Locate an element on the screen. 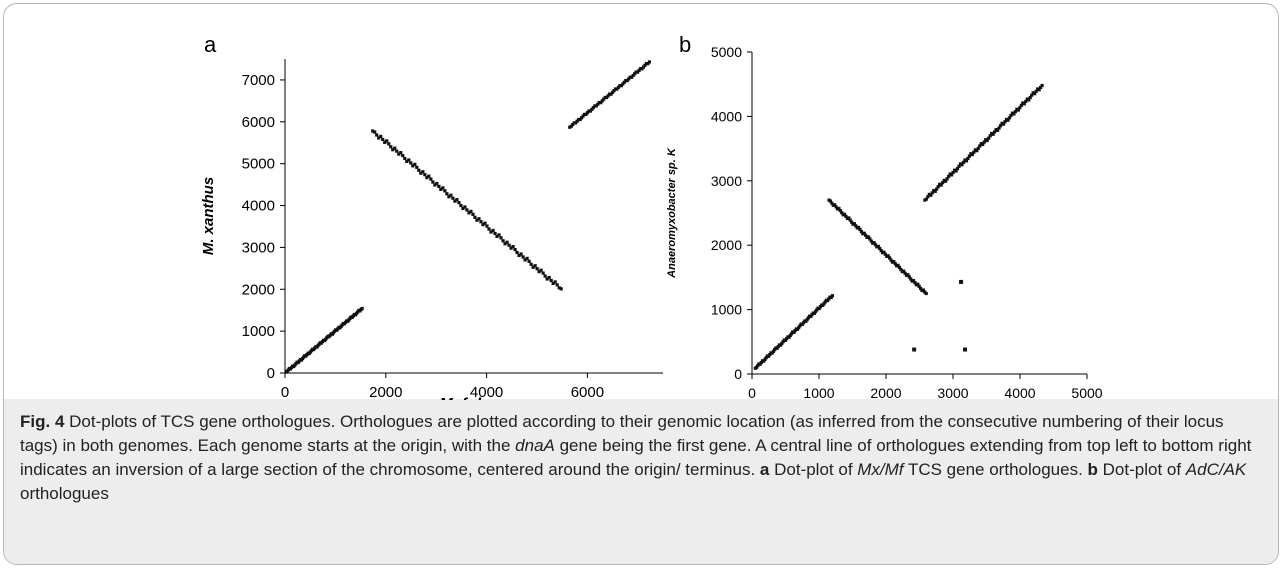 The image size is (1282, 569). y-tick-label: 5000 is located at coordinates (726, 52).